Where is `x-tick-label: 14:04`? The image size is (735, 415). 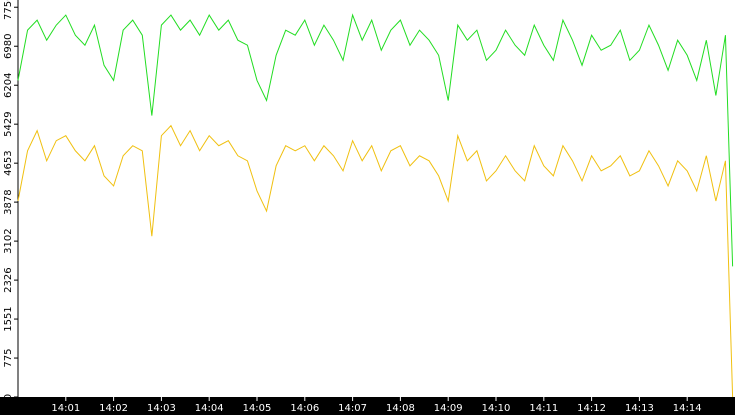
x-tick-label: 14:04 is located at coordinates (209, 408).